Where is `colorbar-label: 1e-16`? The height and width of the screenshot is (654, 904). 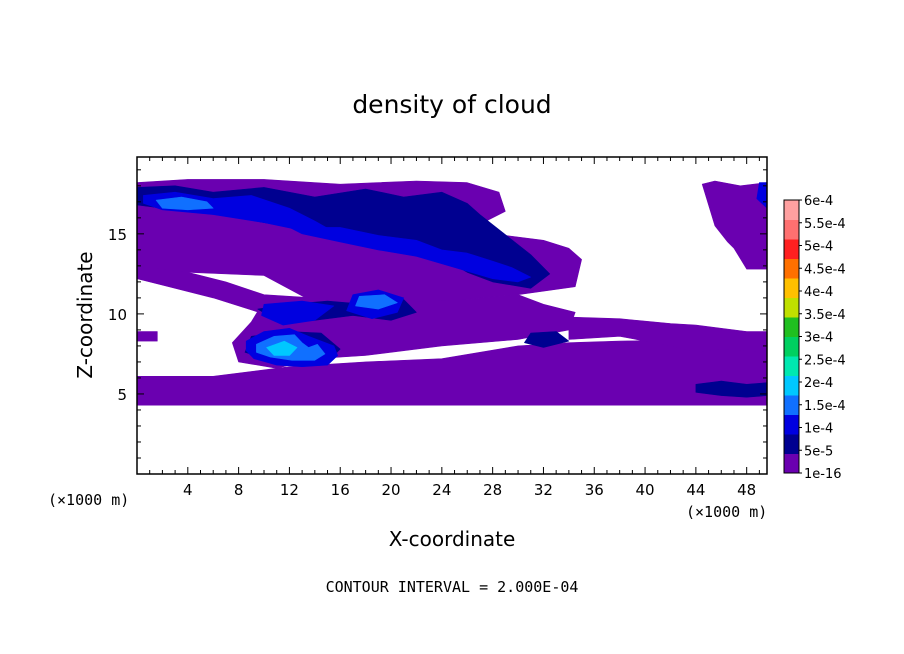
colorbar-label: 1e-16 is located at coordinates (823, 474).